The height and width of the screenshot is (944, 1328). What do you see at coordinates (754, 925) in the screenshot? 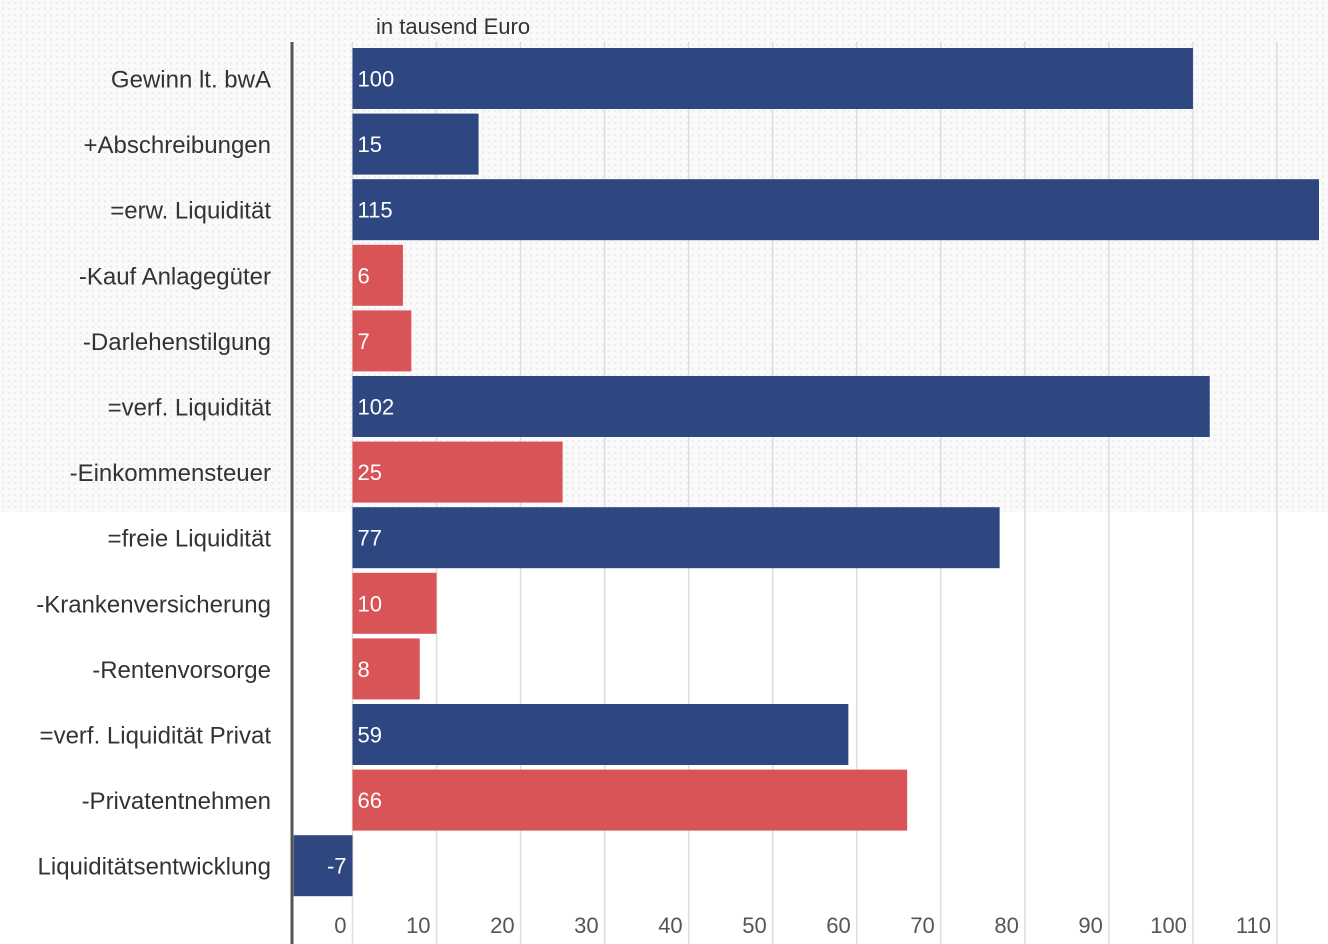
I see `x-tick-label-50: 50` at bounding box center [754, 925].